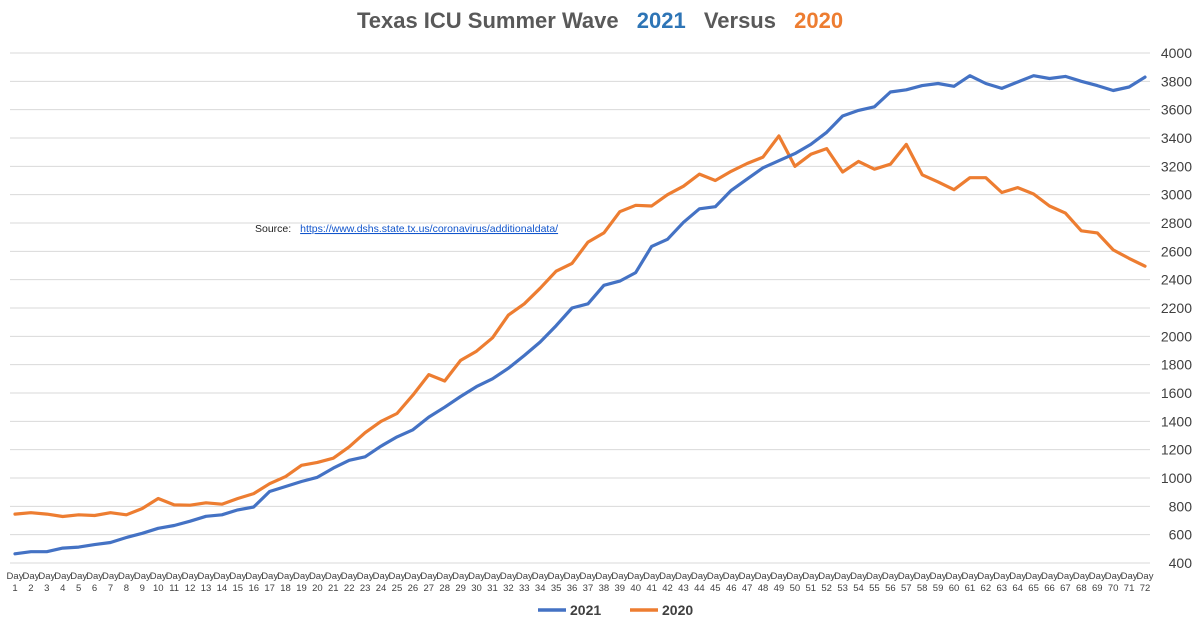 Image resolution: width=1200 pixels, height=630 pixels. I want to click on x-tick-label: 68, so click(1081, 588).